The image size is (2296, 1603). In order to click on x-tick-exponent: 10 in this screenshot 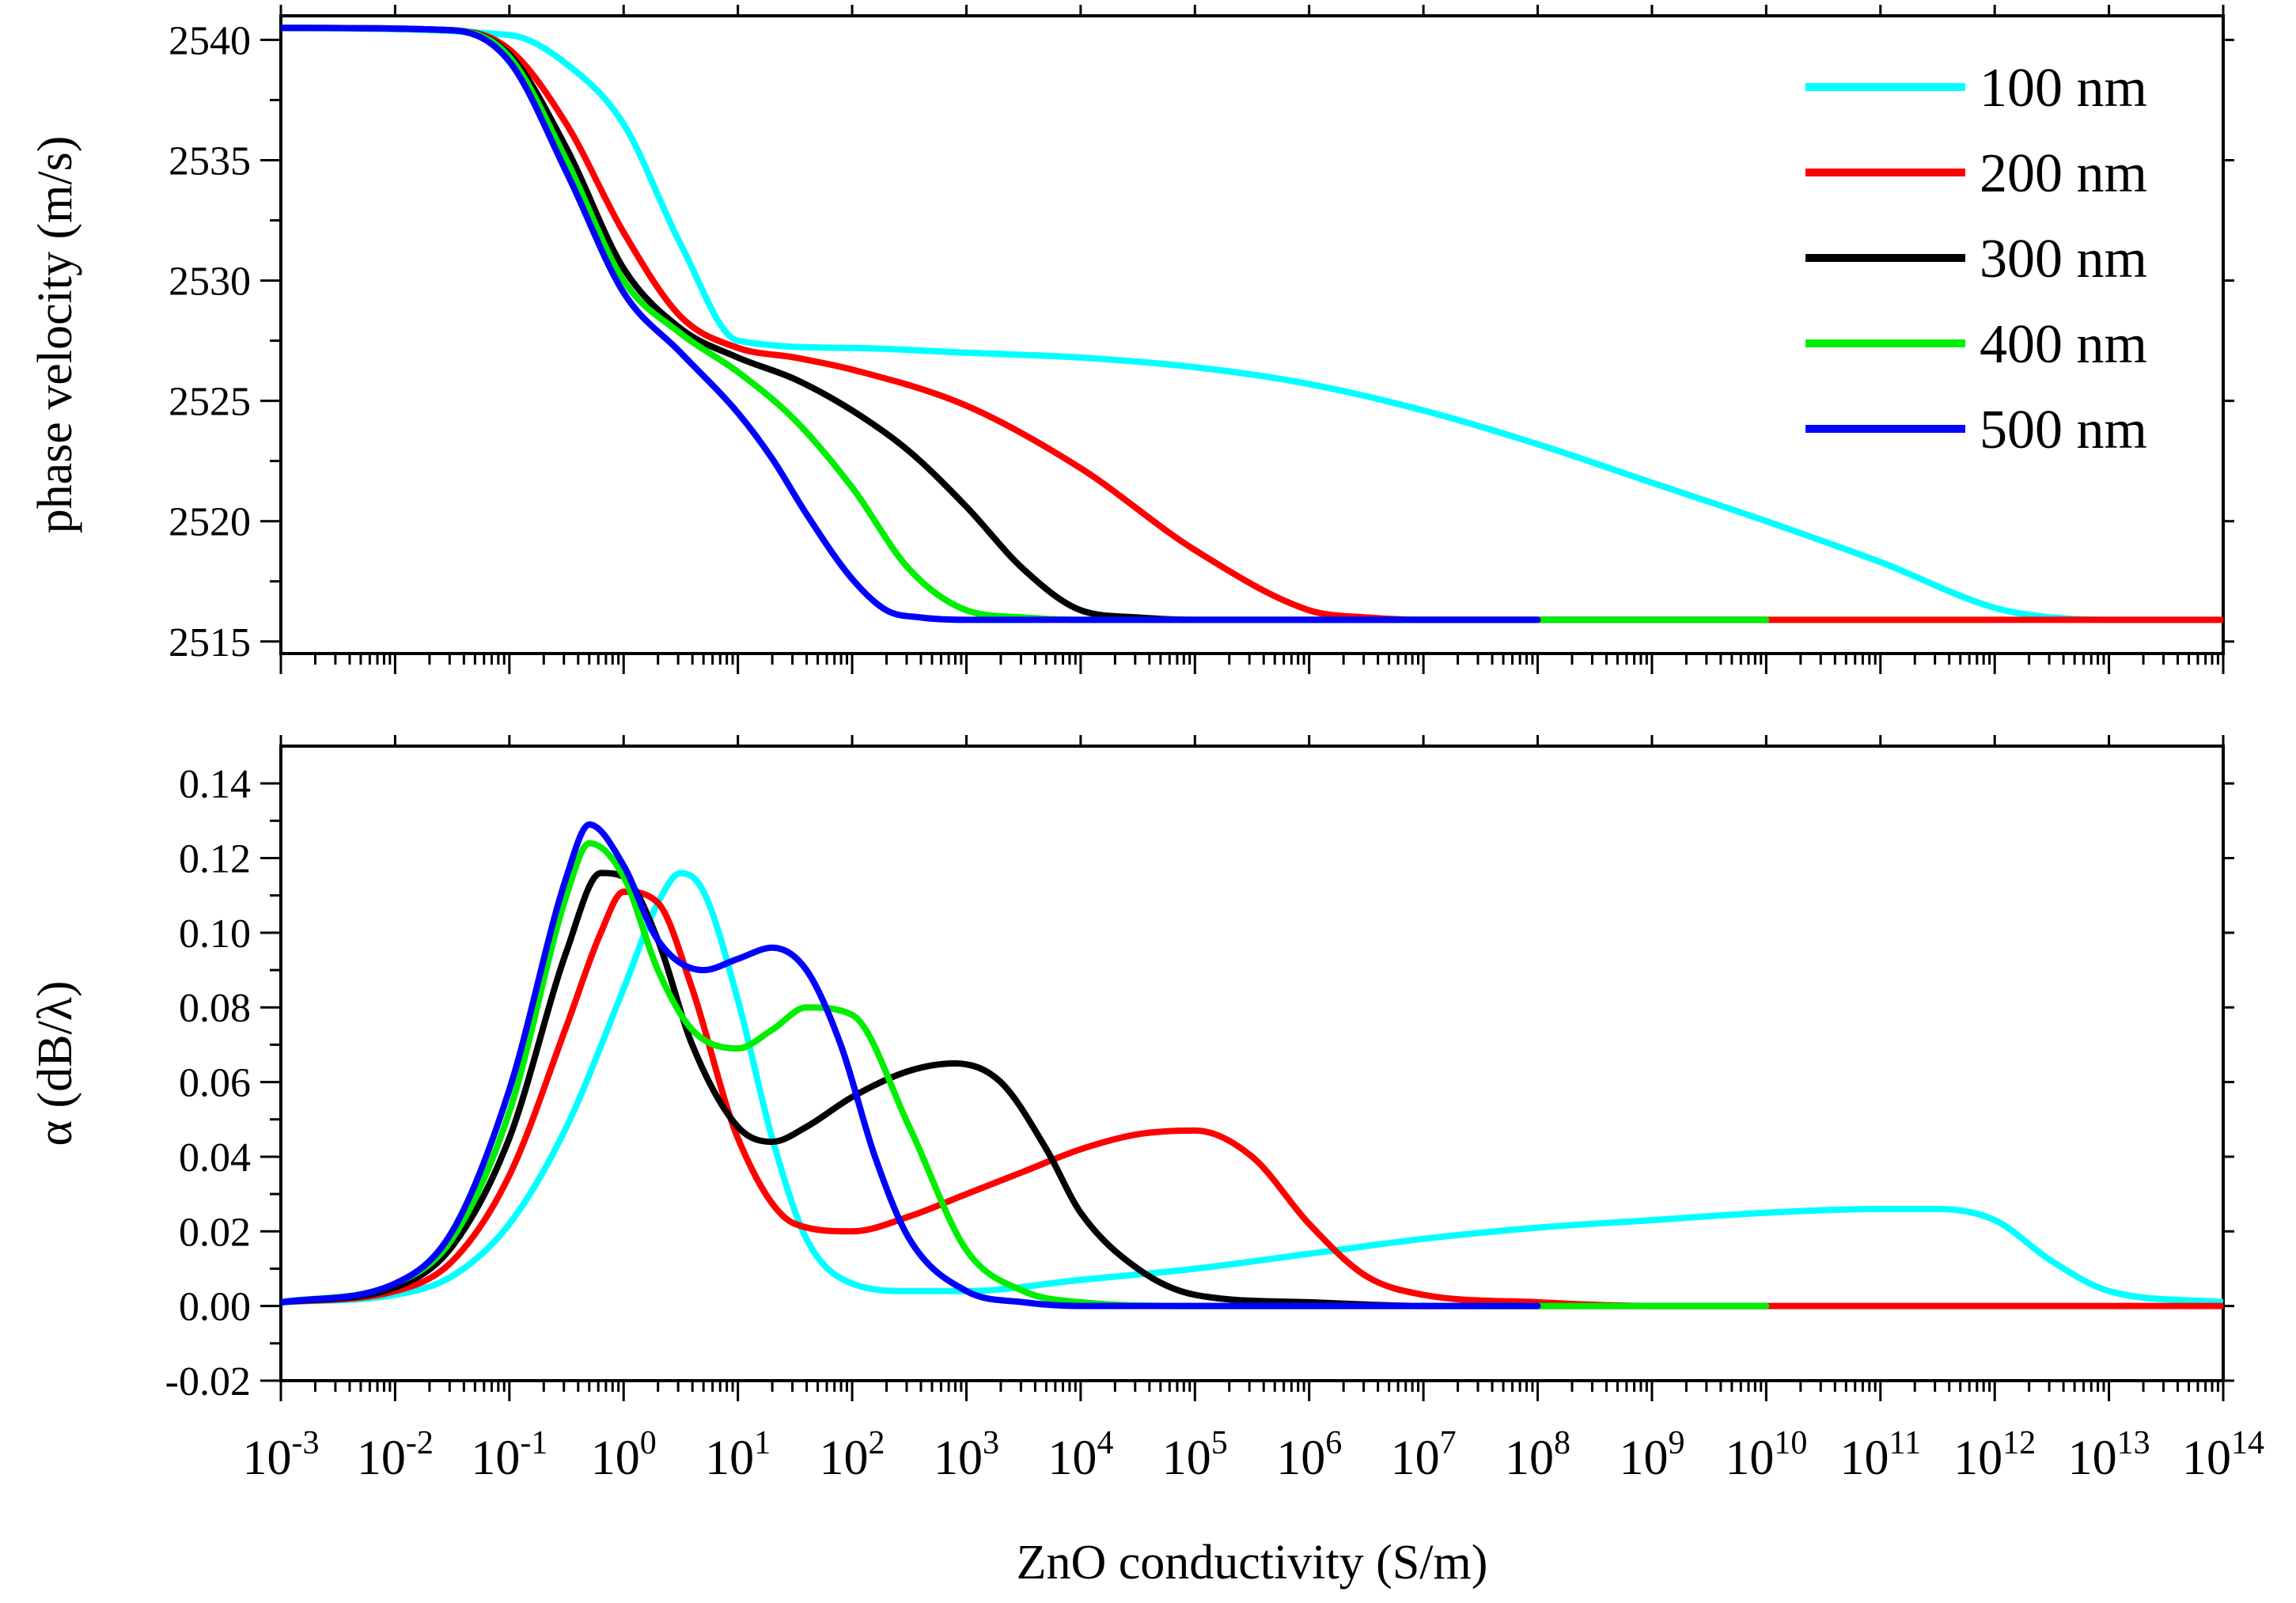, I will do `click(1790, 1443)`.